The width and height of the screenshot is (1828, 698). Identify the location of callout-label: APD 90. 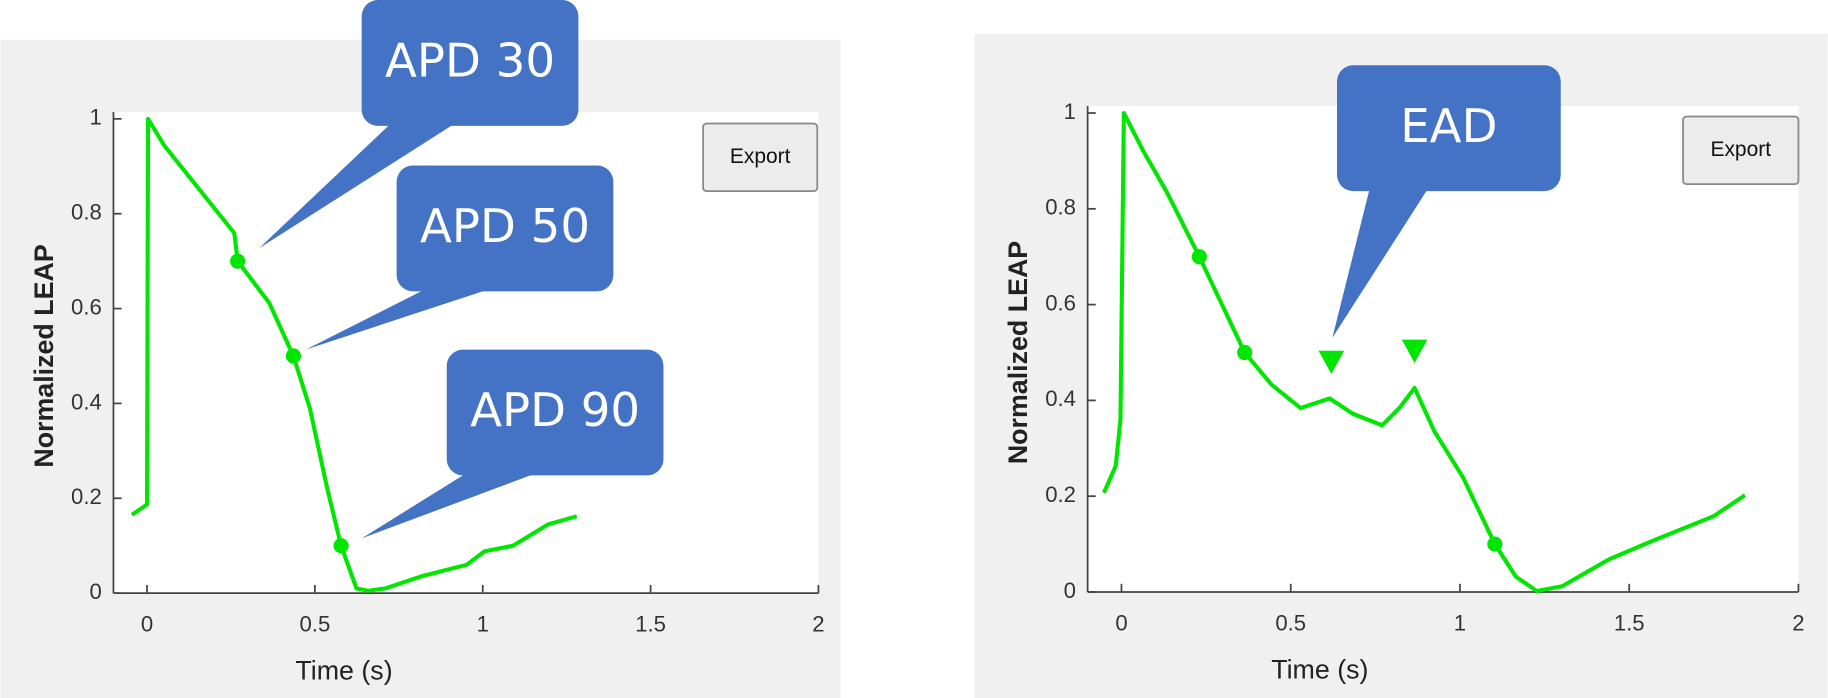
(555, 410).